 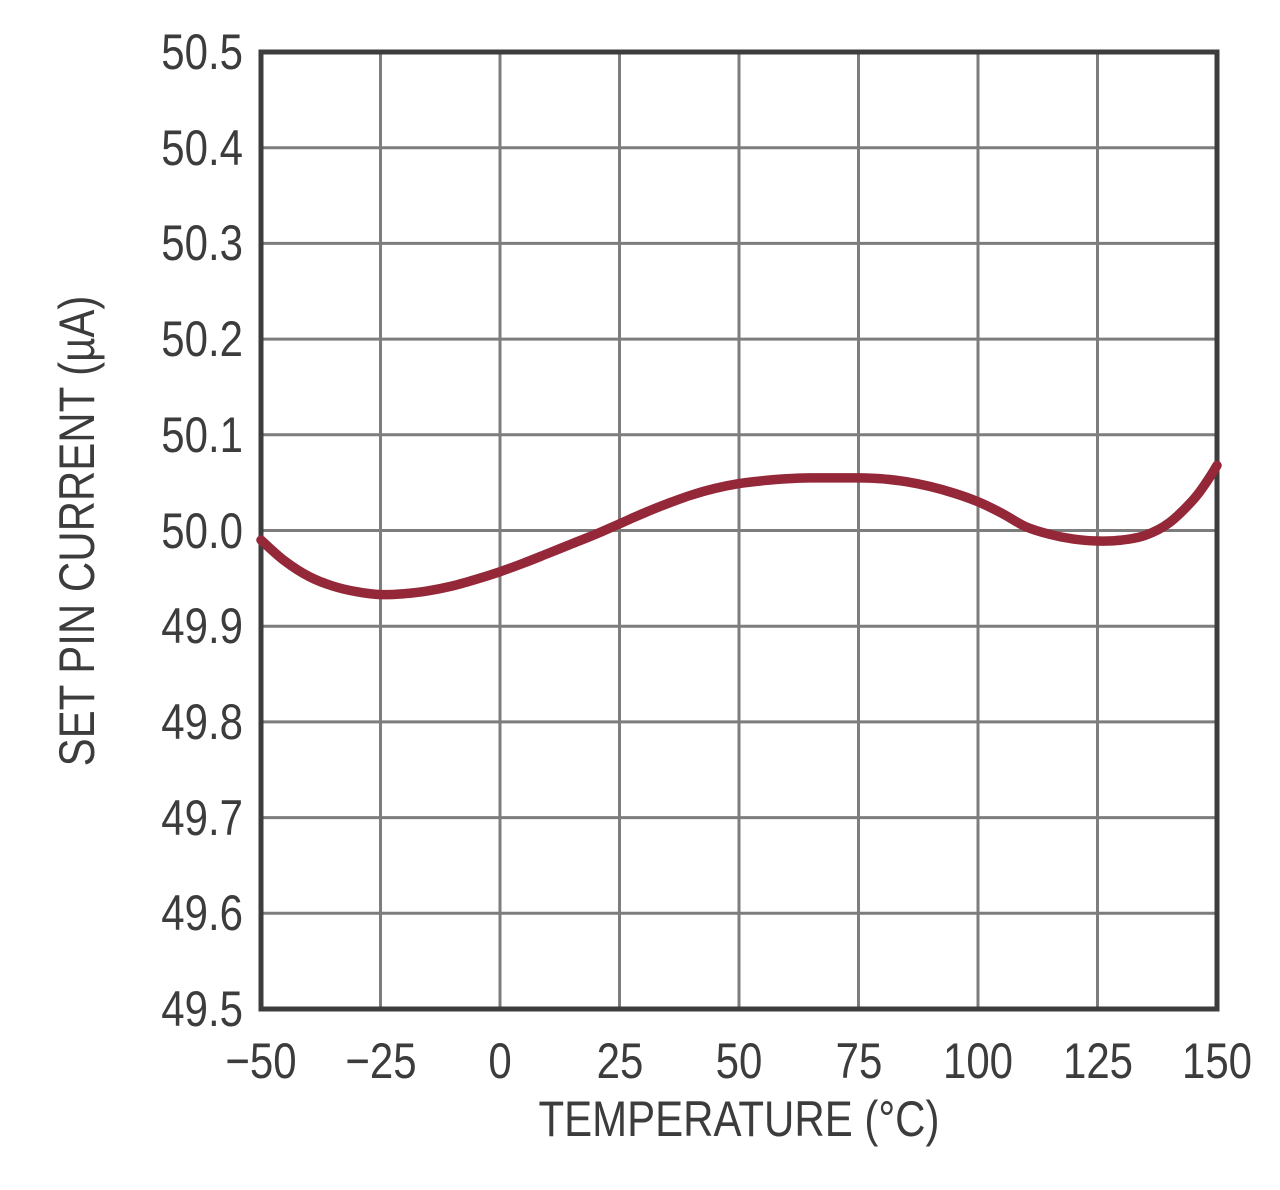 What do you see at coordinates (978, 1061) in the screenshot?
I see `x-tick-label: 100` at bounding box center [978, 1061].